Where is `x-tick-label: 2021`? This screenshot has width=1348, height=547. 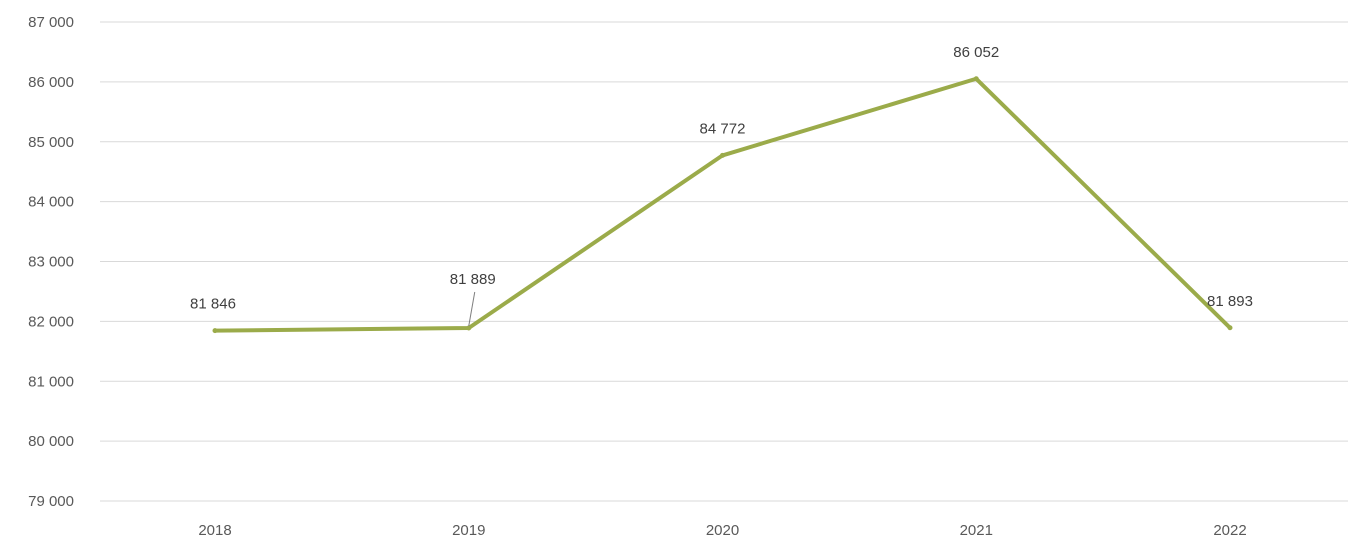 x-tick-label: 2021 is located at coordinates (976, 530).